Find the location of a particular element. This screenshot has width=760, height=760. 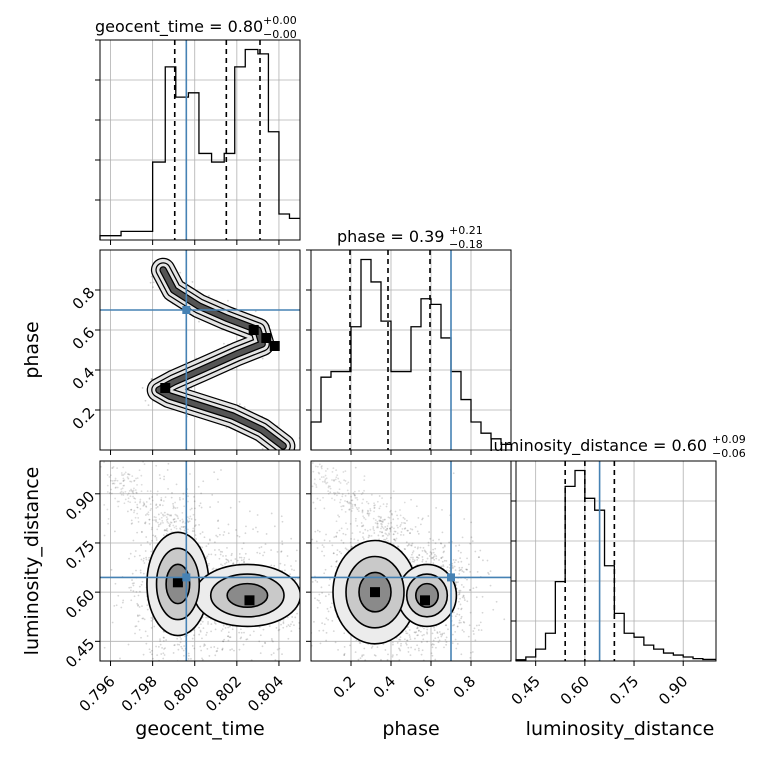

x-tick-label-luminosity_distance: 0.90 is located at coordinates (673, 690).